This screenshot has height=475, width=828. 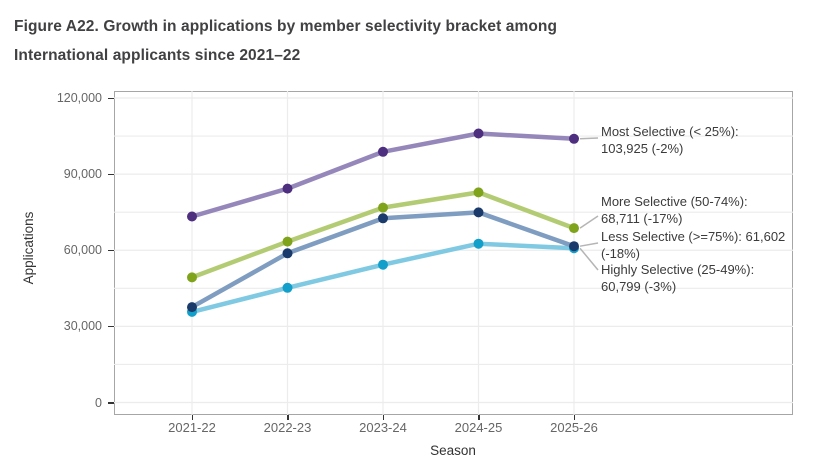 What do you see at coordinates (82, 174) in the screenshot?
I see `y-tick-label: 90,000` at bounding box center [82, 174].